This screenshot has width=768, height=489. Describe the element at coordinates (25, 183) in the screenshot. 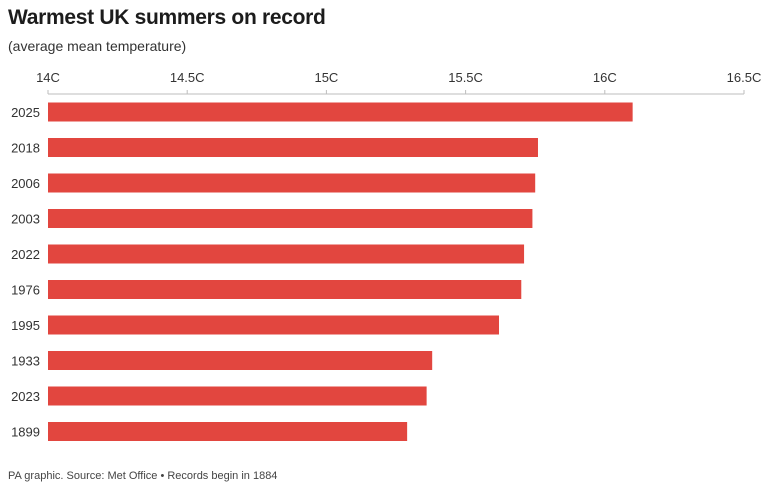

I see `category-label: 2006` at that location.